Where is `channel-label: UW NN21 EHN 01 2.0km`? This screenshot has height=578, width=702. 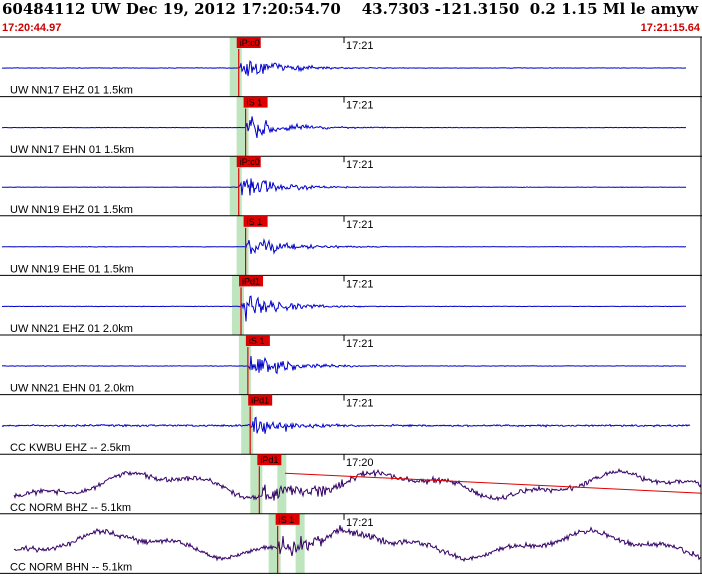 channel-label: UW NN21 EHN 01 2.0km is located at coordinates (72, 389).